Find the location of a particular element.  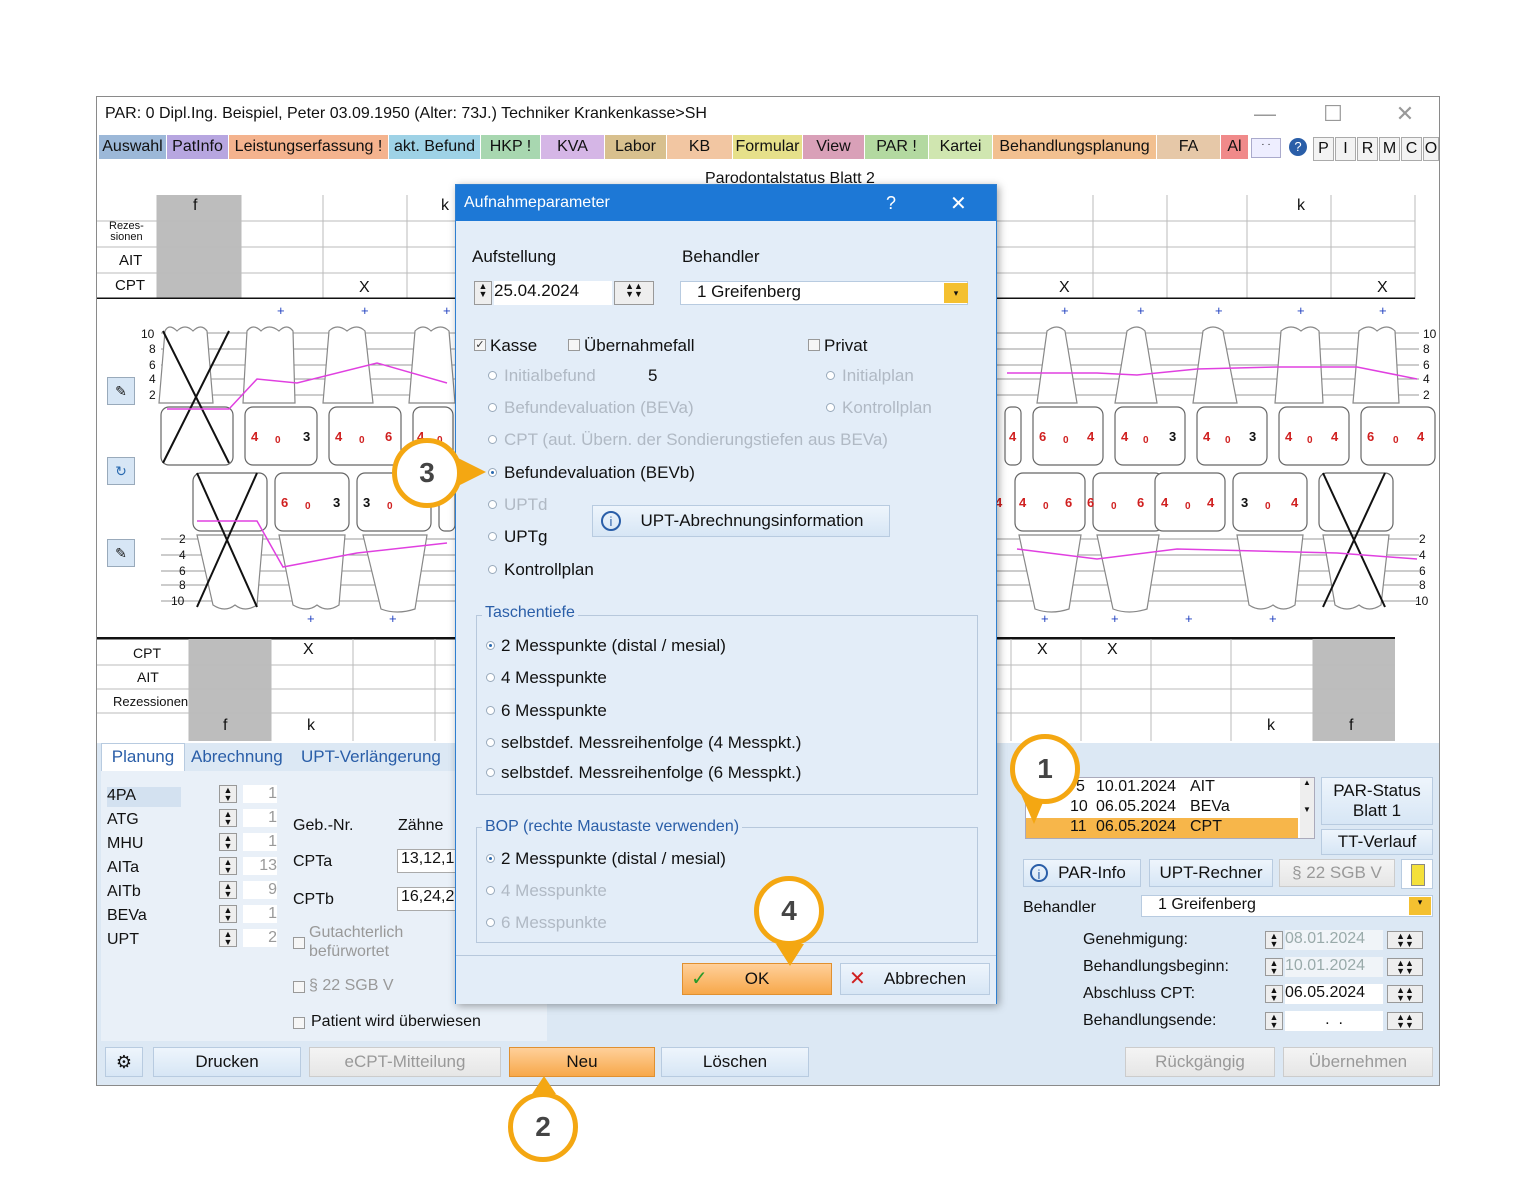

tab-formular: Formular is located at coordinates (768, 147).